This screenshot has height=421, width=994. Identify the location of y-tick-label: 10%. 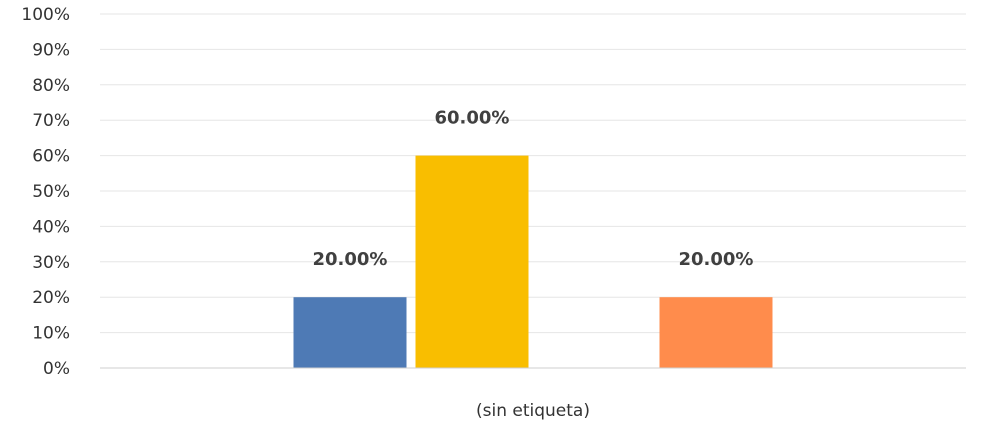
(51, 334).